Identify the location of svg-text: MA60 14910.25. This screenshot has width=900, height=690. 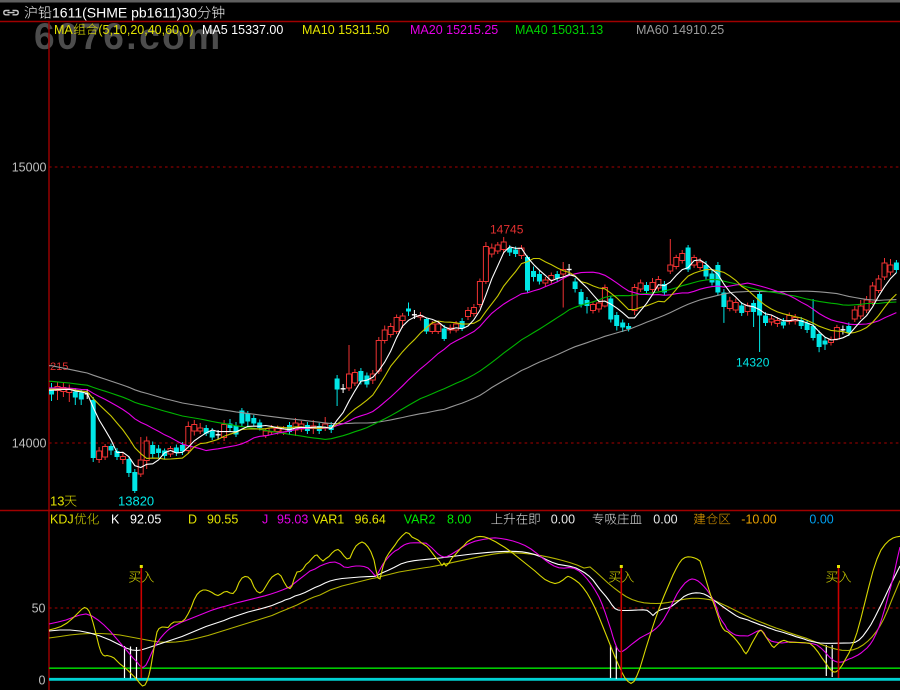
(680, 30).